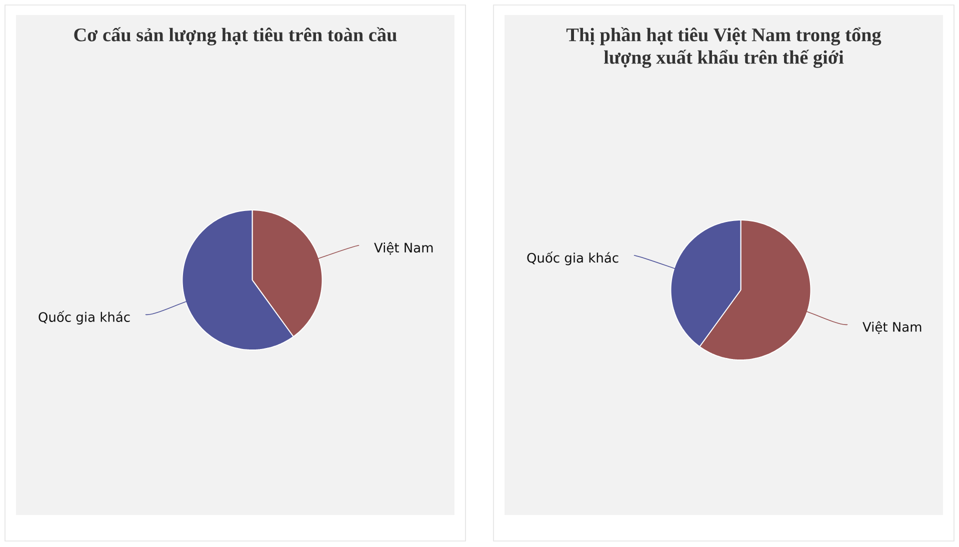 The image size is (959, 547). I want to click on slice-label: Quốc gia khác, so click(84, 317).